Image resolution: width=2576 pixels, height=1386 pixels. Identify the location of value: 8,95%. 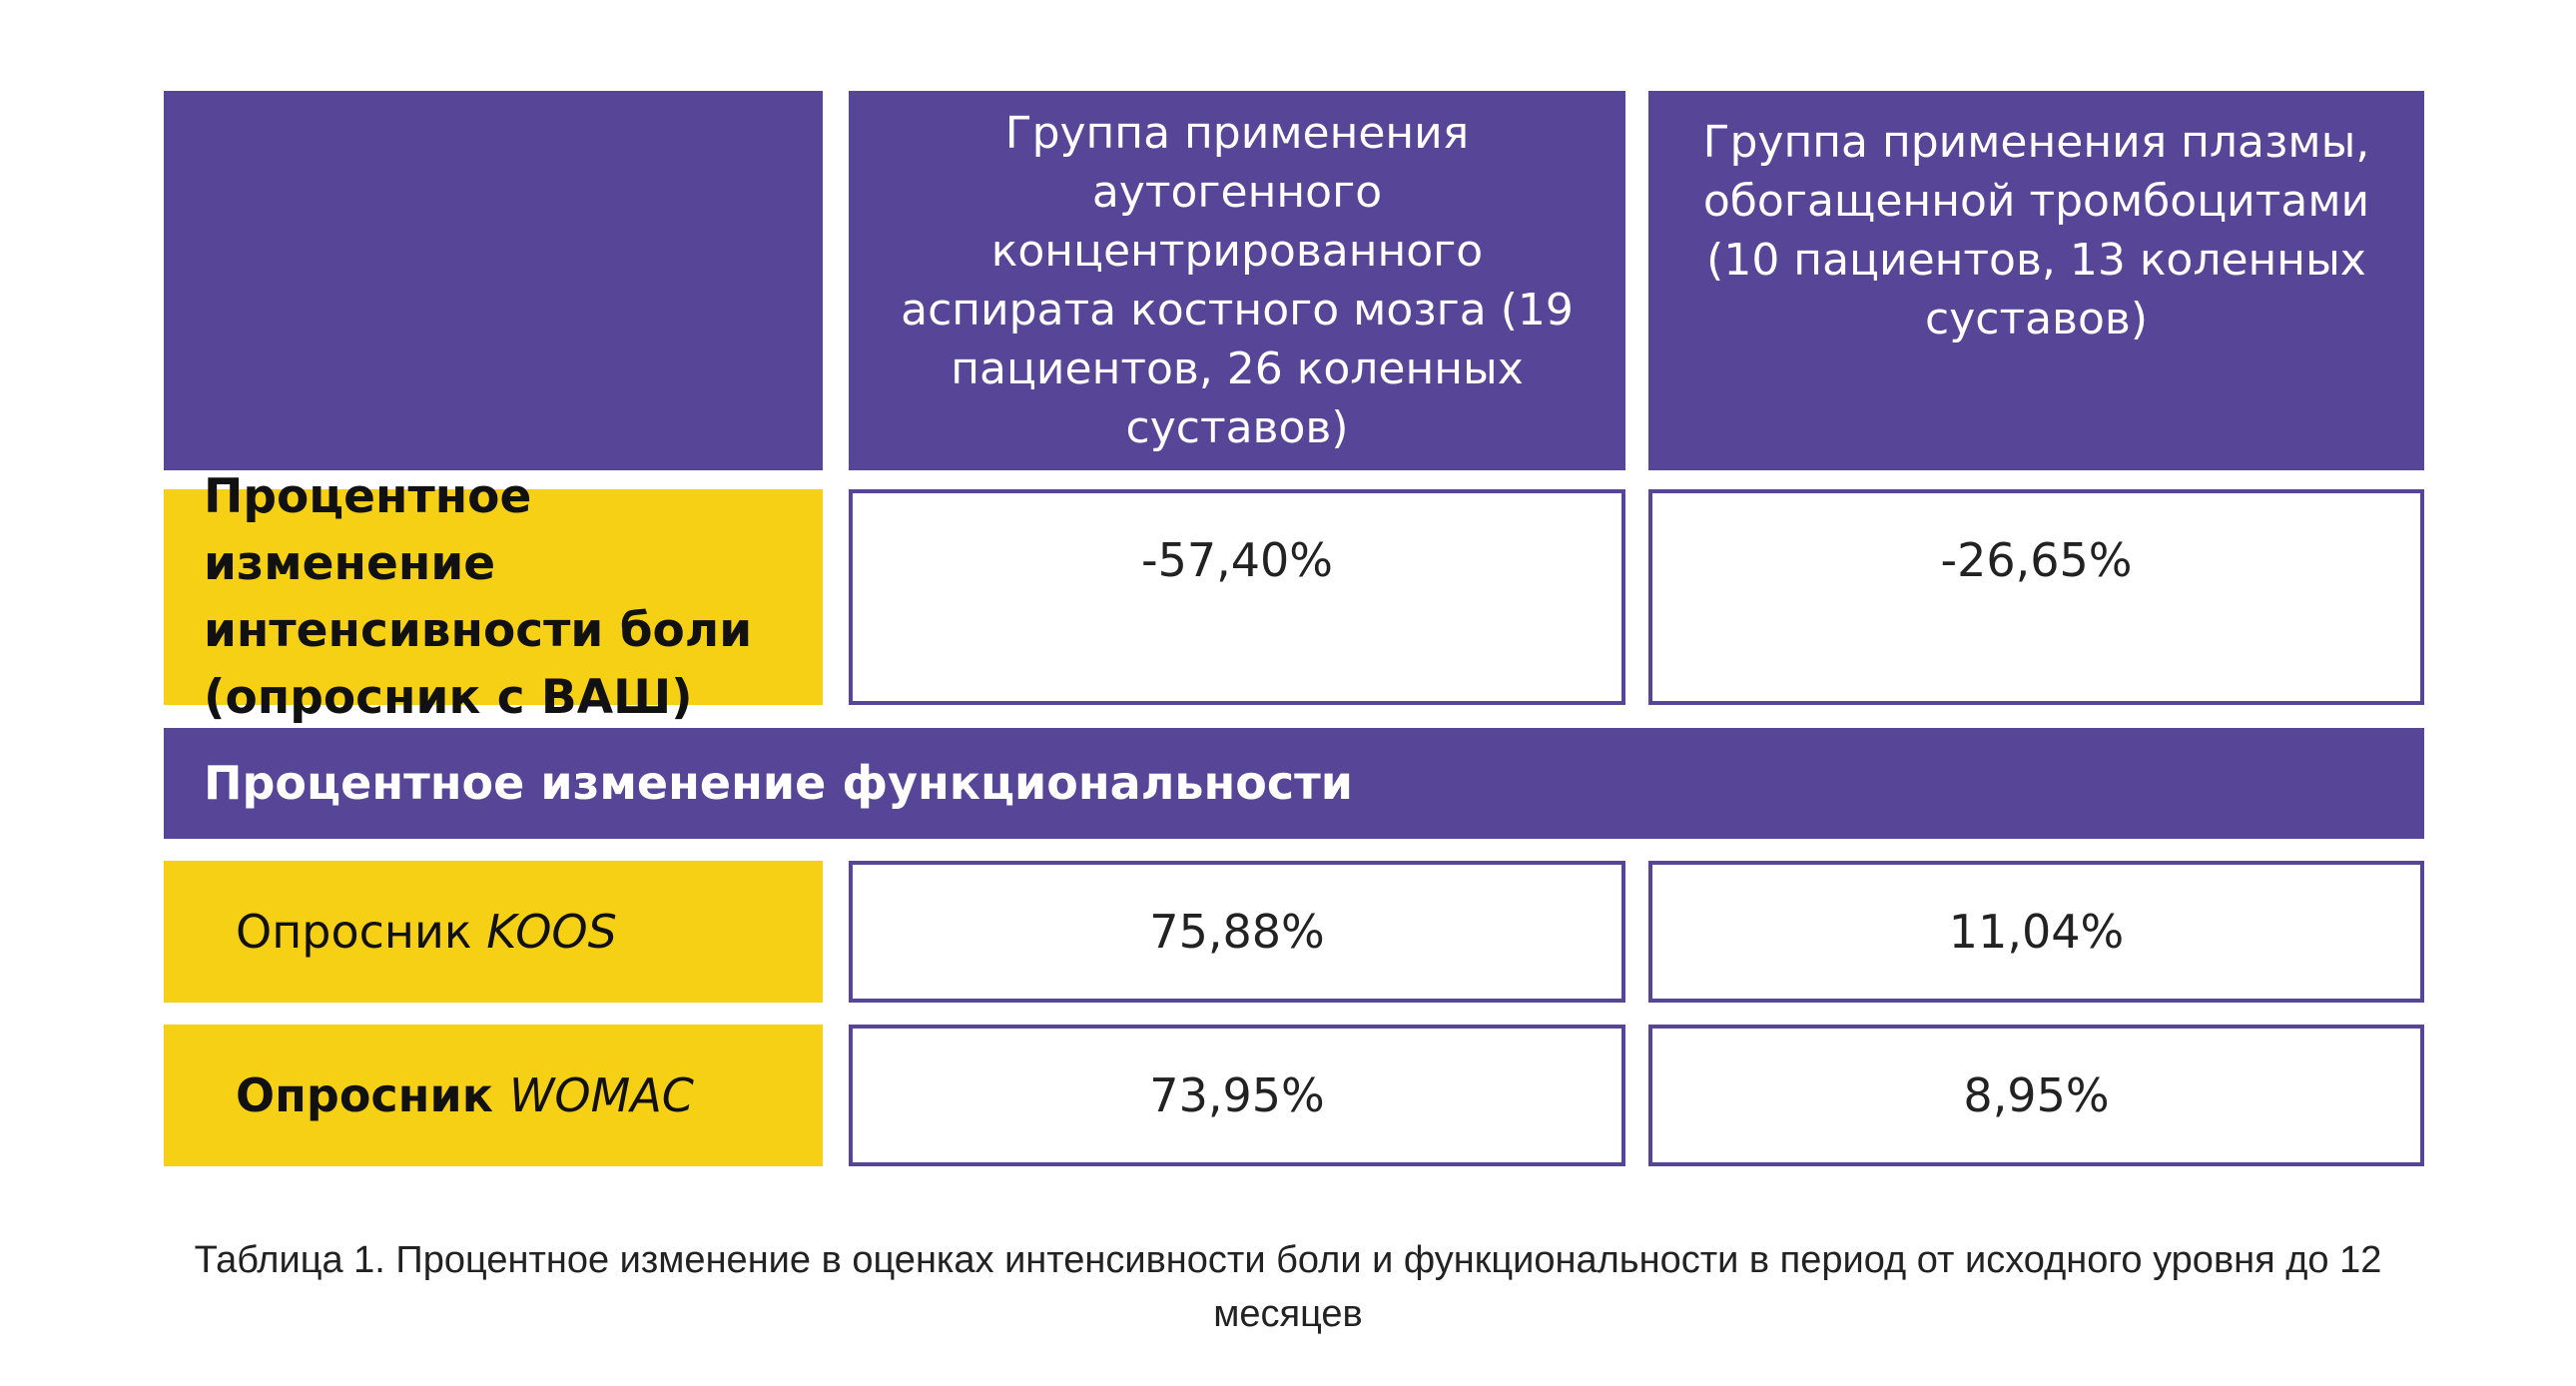
(2036, 1095).